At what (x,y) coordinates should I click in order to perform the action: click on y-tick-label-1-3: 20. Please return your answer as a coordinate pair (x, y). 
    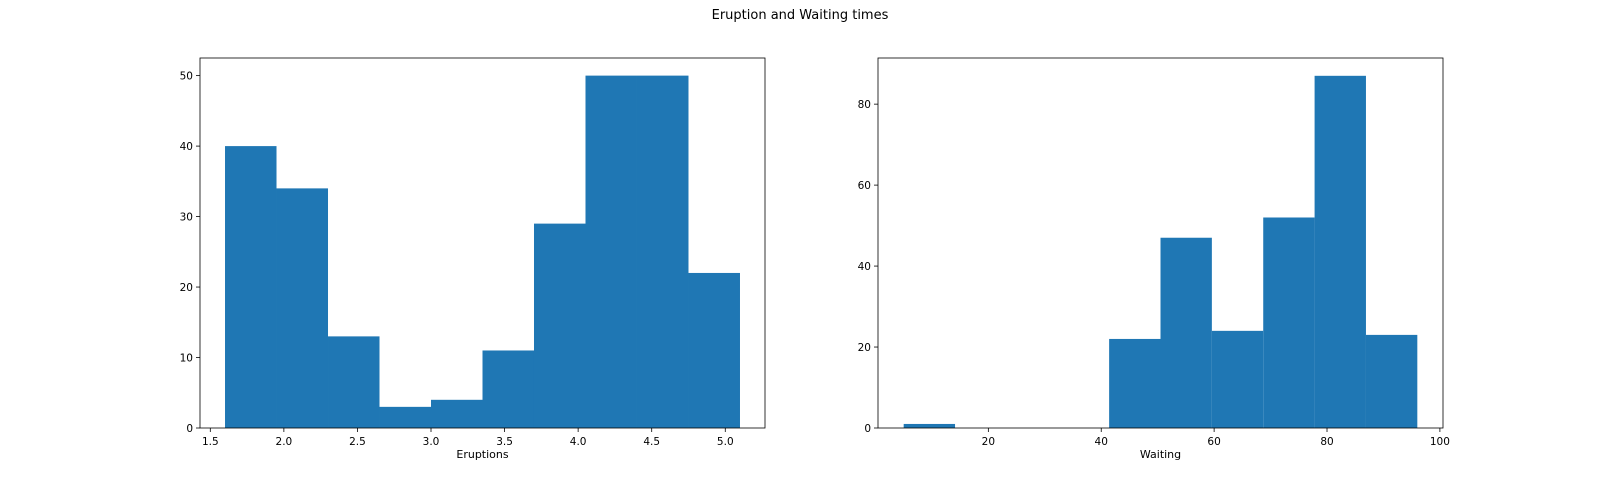
    Looking at the image, I should click on (186, 288).